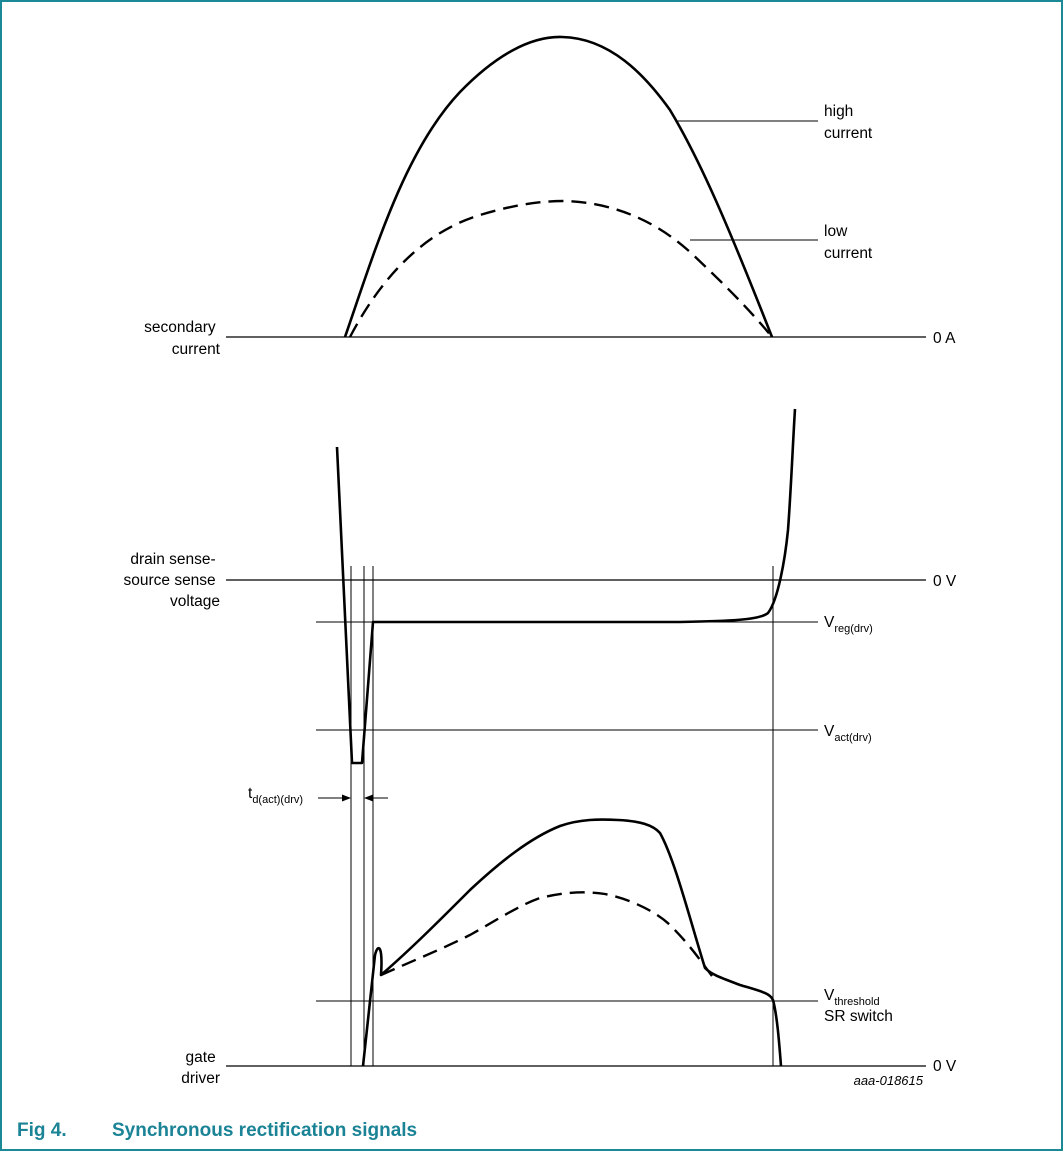 This screenshot has height=1151, width=1063. I want to click on secondary-current-label: secondary current, so click(182, 338).